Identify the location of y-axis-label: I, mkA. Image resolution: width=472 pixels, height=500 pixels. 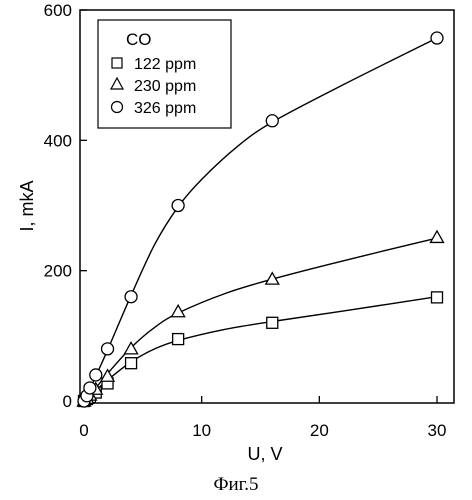
(27, 205).